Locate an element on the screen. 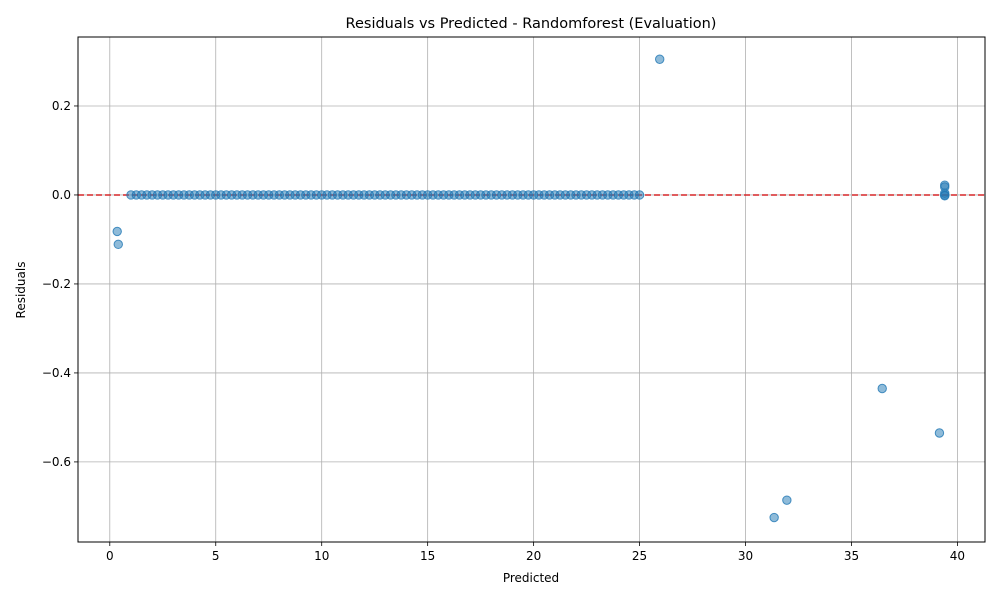 The width and height of the screenshot is (1000, 600). x-tick-label: 40 is located at coordinates (957, 556).